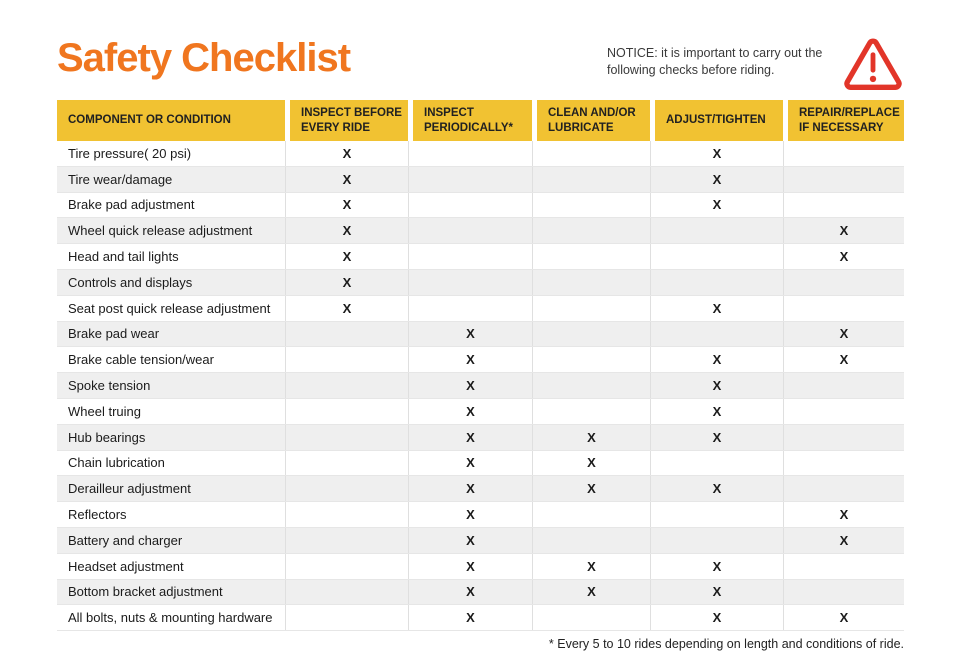 The height and width of the screenshot is (651, 960). I want to click on table-row: Battery and charger X X, so click(480, 540).